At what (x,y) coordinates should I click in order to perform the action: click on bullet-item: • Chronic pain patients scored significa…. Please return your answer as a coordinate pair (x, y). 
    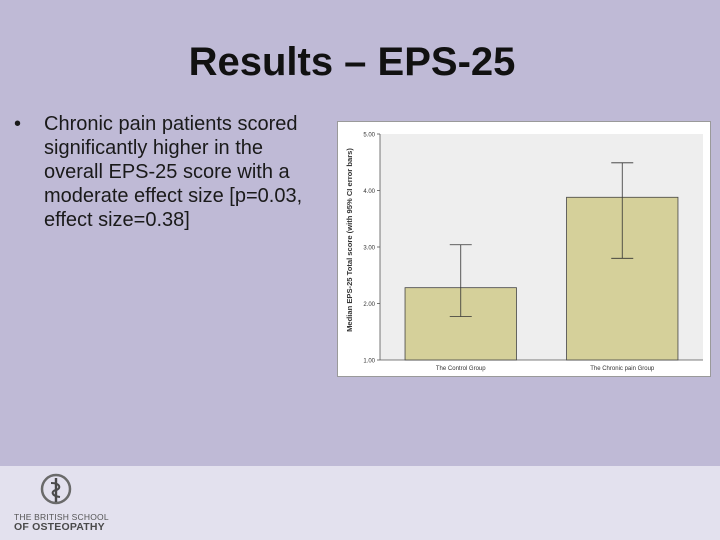
    Looking at the image, I should click on (169, 172).